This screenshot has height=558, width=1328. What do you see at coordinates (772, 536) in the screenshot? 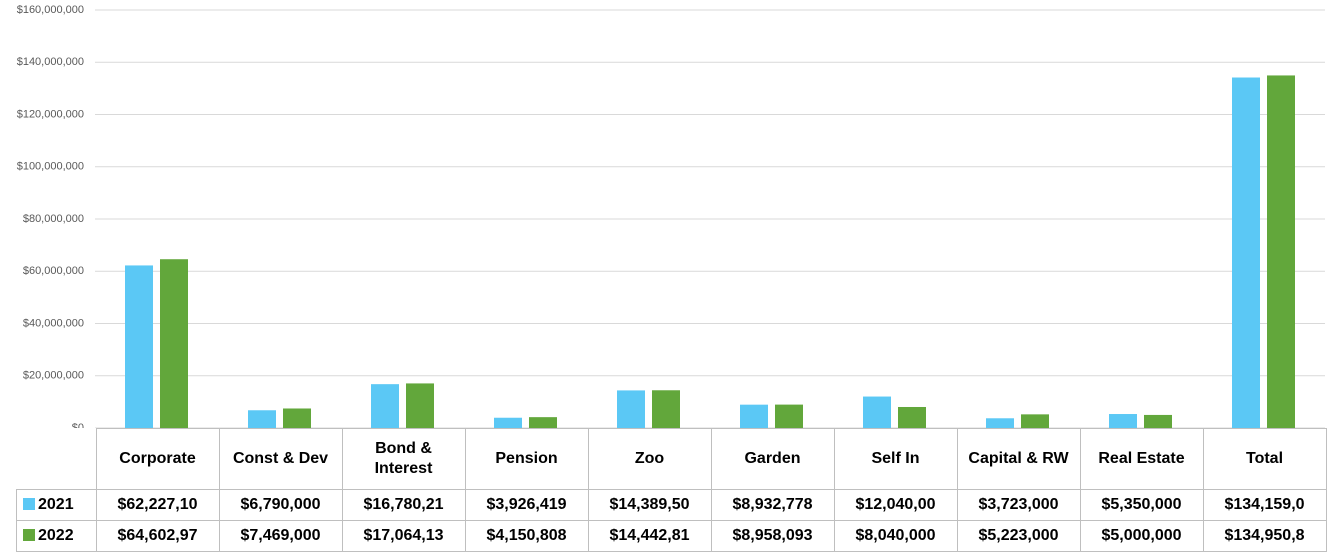
I see `value-cell: $8,958,093` at bounding box center [772, 536].